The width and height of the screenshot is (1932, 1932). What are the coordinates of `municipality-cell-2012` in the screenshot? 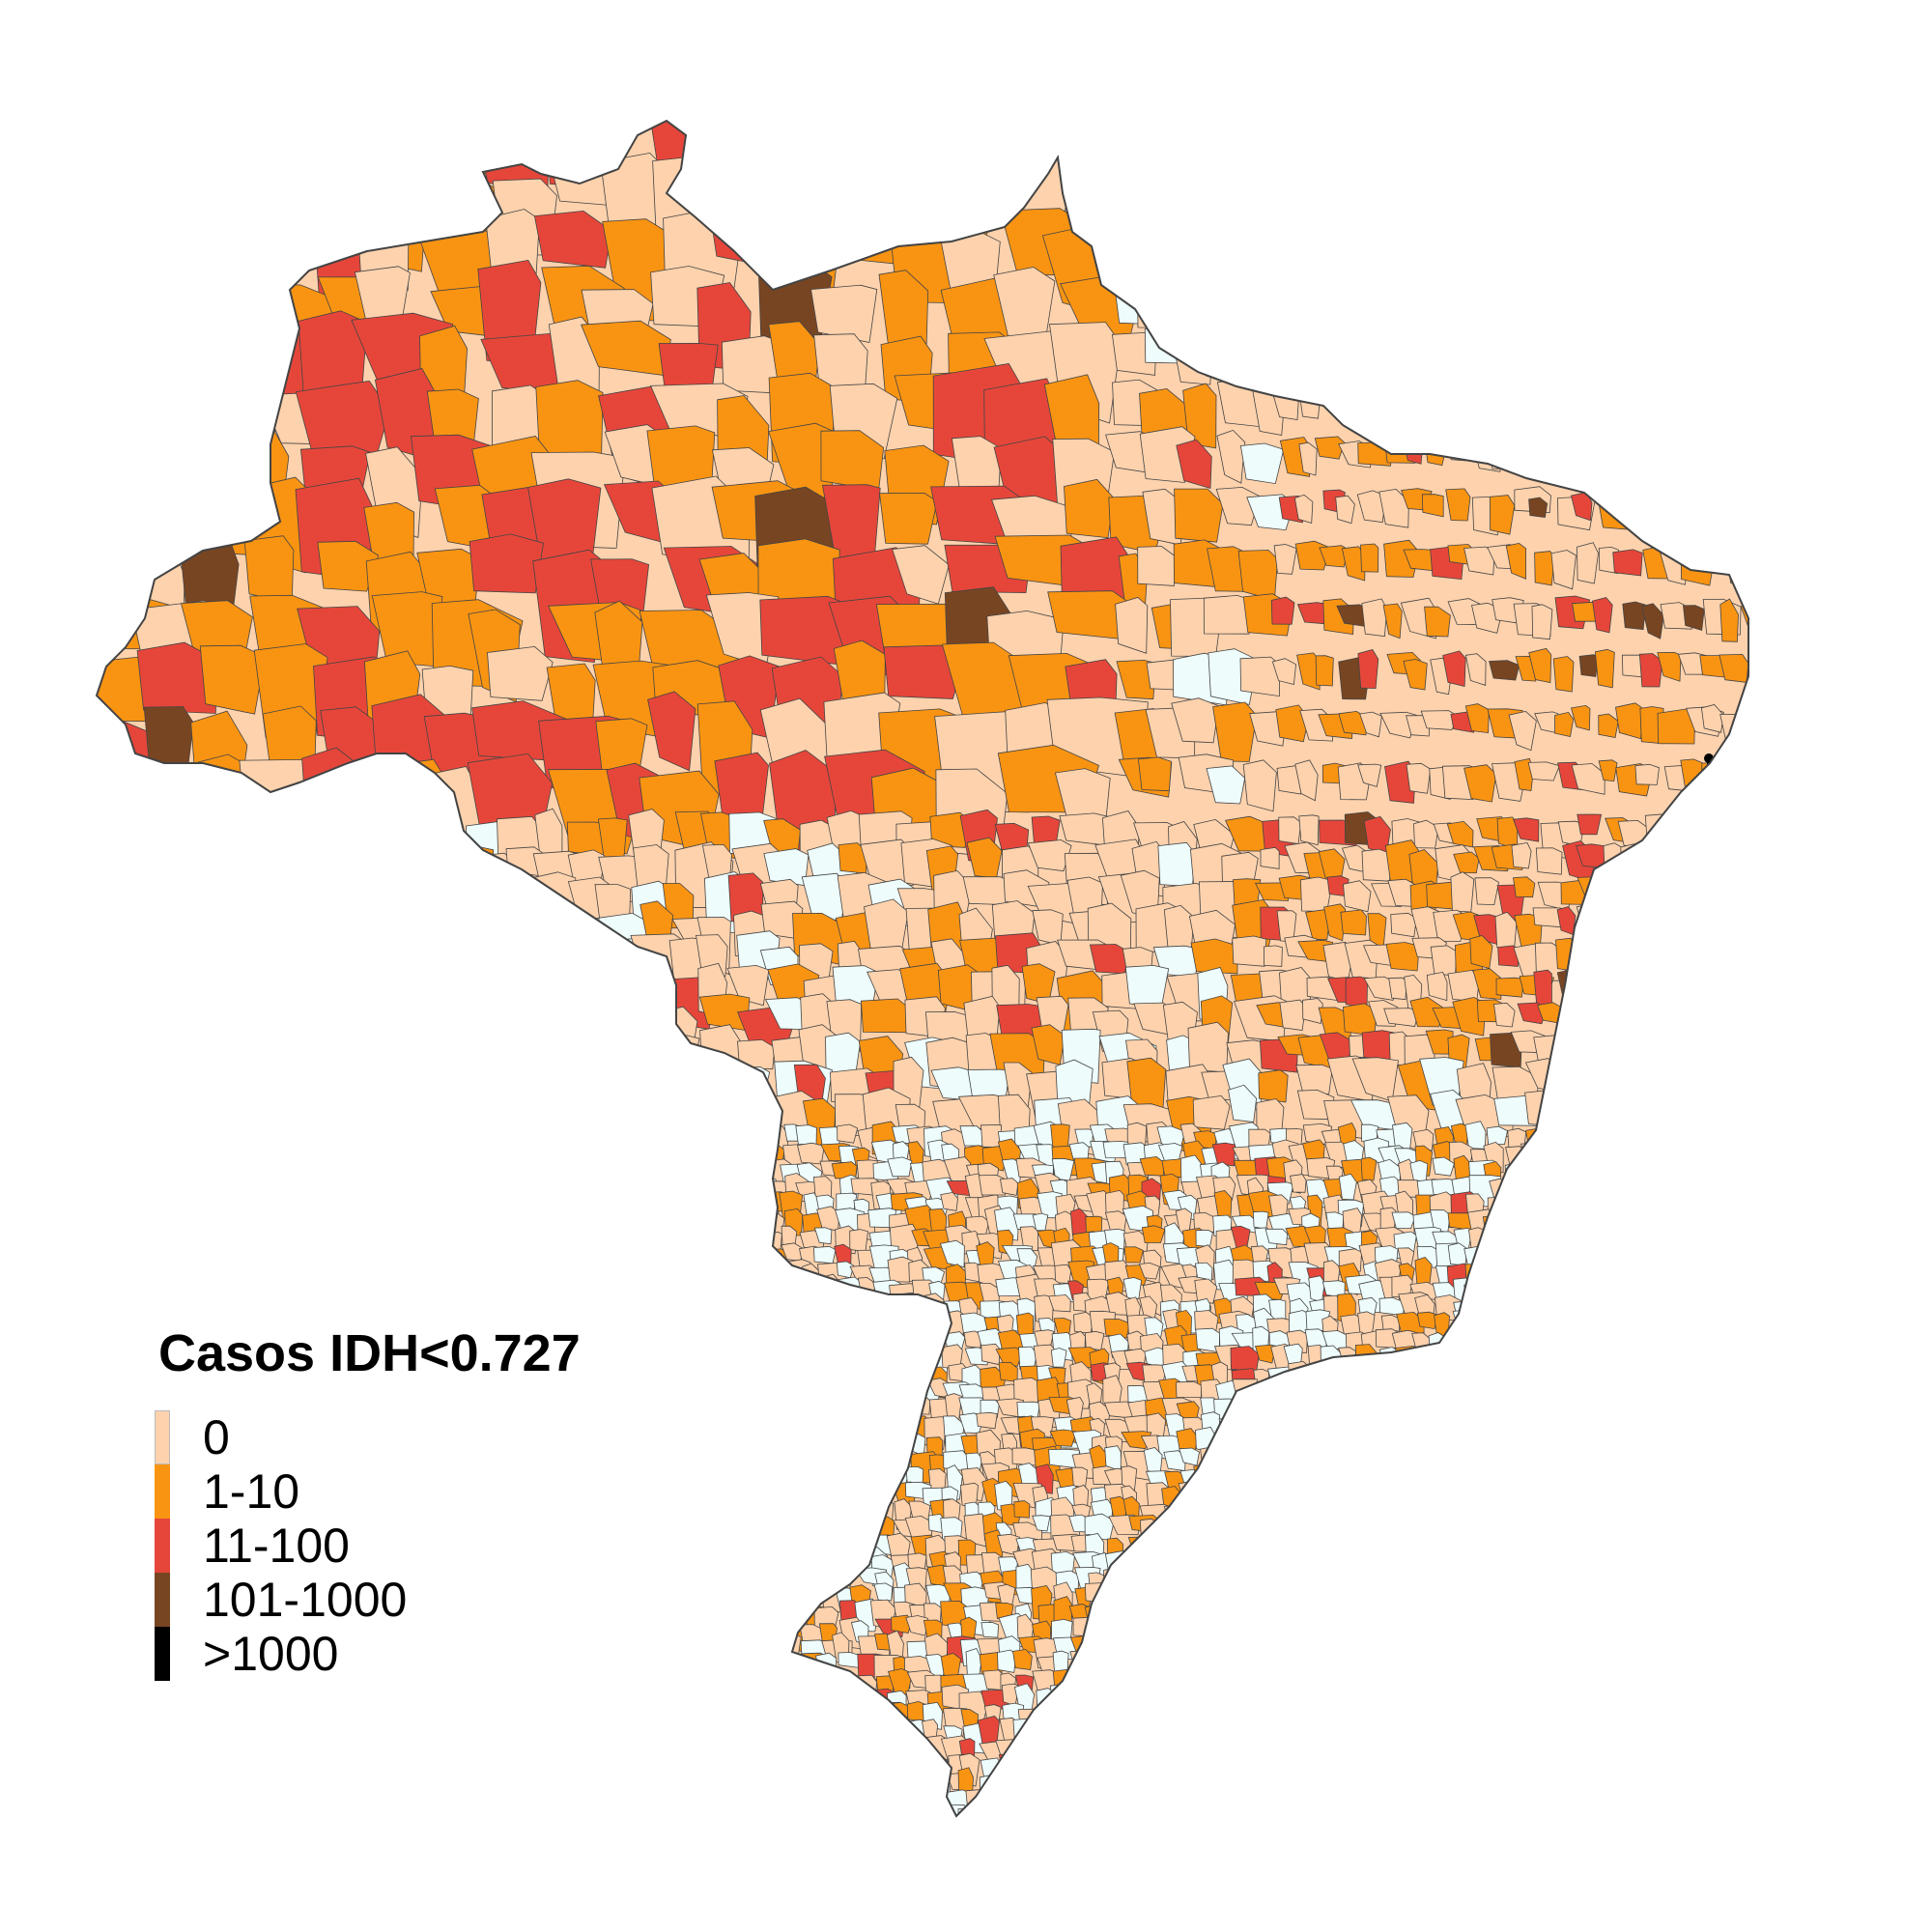 It's located at (1496, 1274).